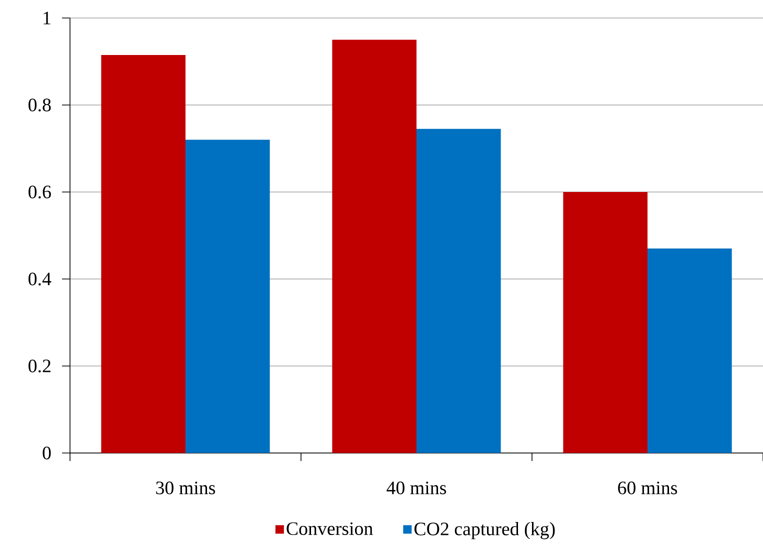 This screenshot has height=547, width=763. Describe the element at coordinates (47, 18) in the screenshot. I see `y-tick-label: 1` at that location.